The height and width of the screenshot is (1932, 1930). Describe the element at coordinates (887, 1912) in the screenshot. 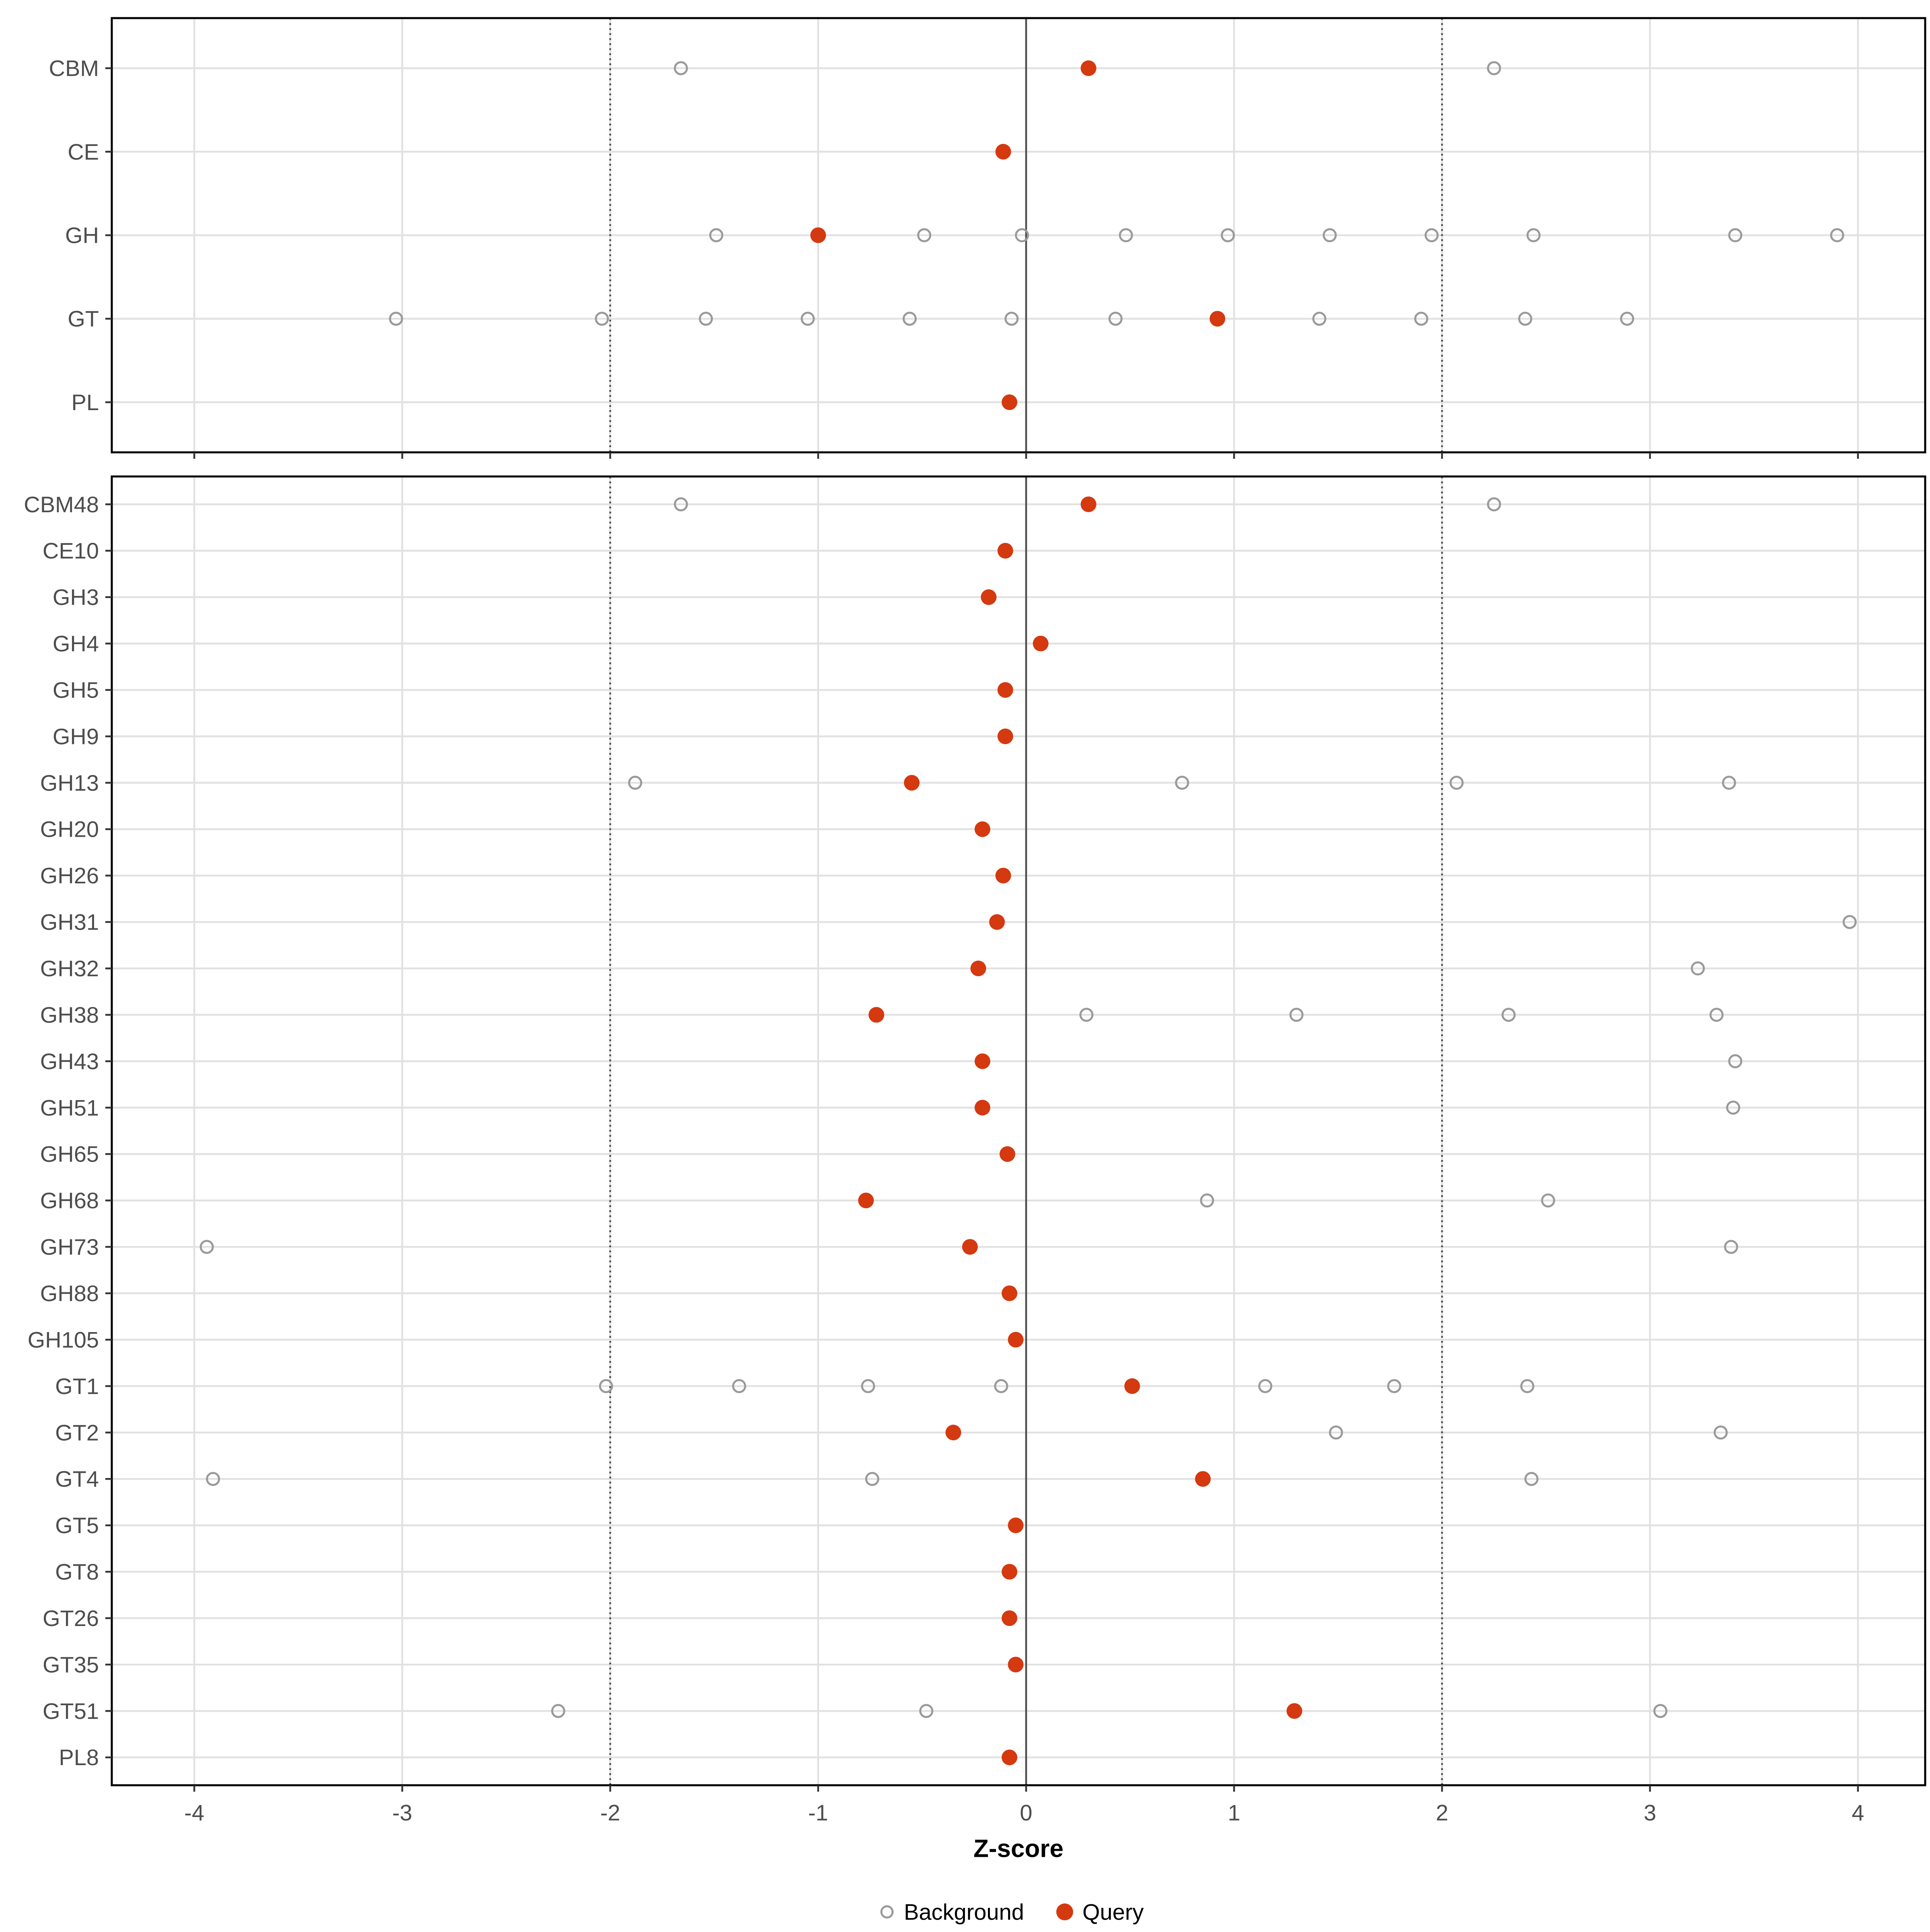

I see `legend-background-marker-icon` at that location.